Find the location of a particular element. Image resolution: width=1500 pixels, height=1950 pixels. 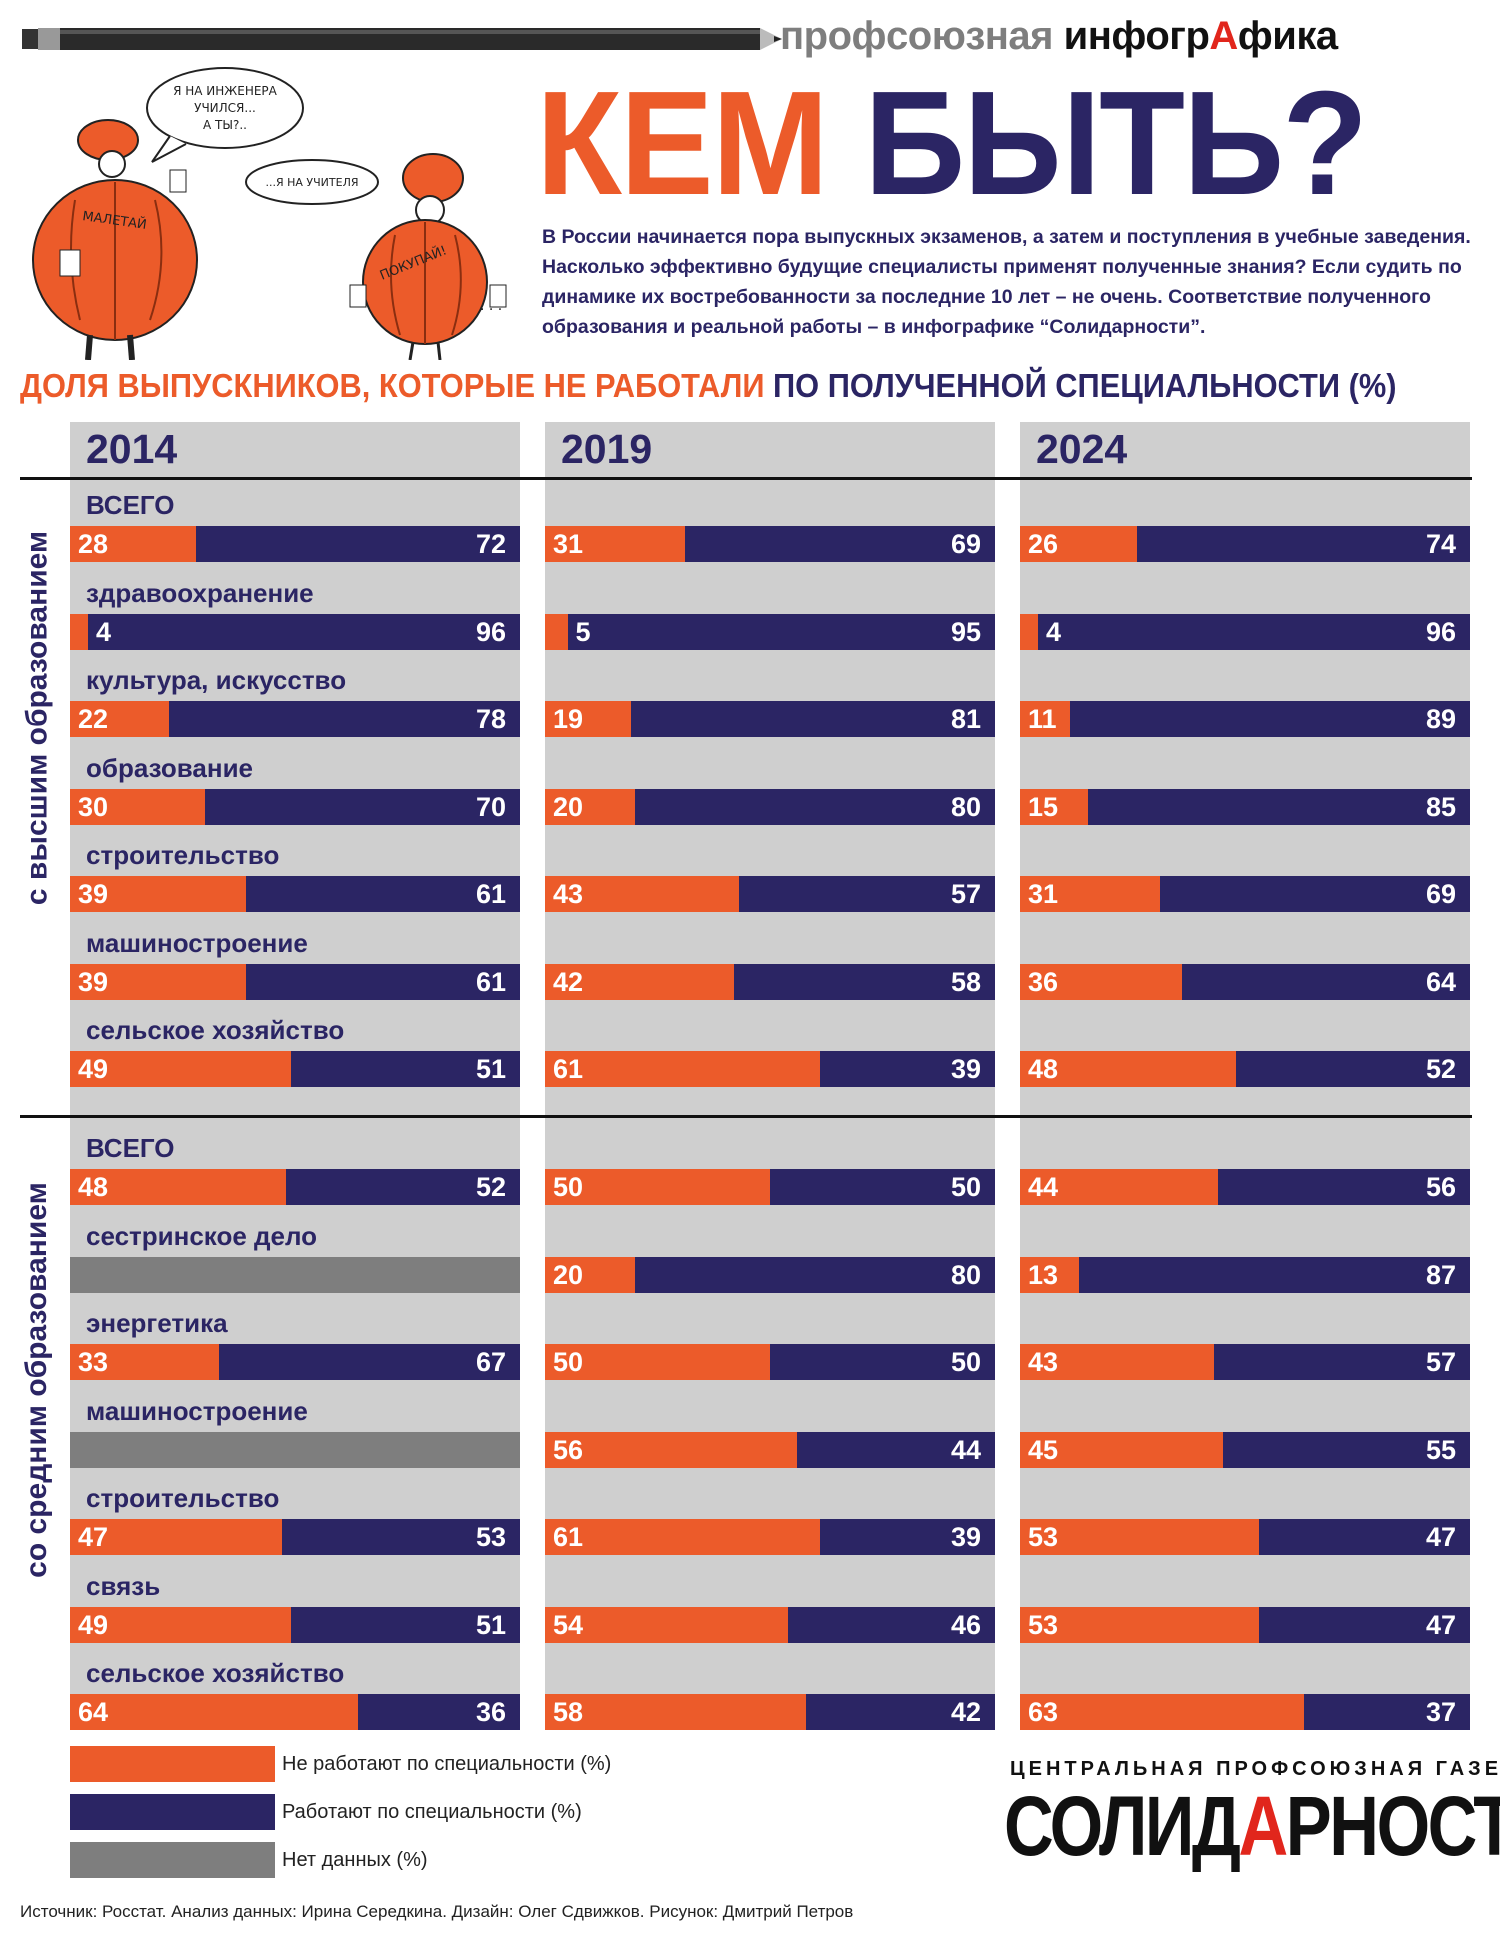

value-label-working: 36 is located at coordinates (490, 1712).